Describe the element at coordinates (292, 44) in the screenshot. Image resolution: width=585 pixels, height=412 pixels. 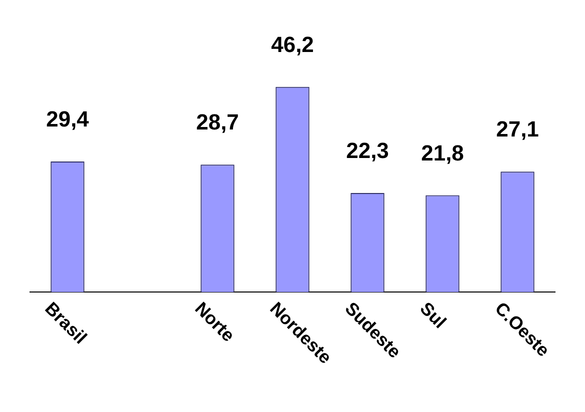
I see `data-label: 46,2` at that location.